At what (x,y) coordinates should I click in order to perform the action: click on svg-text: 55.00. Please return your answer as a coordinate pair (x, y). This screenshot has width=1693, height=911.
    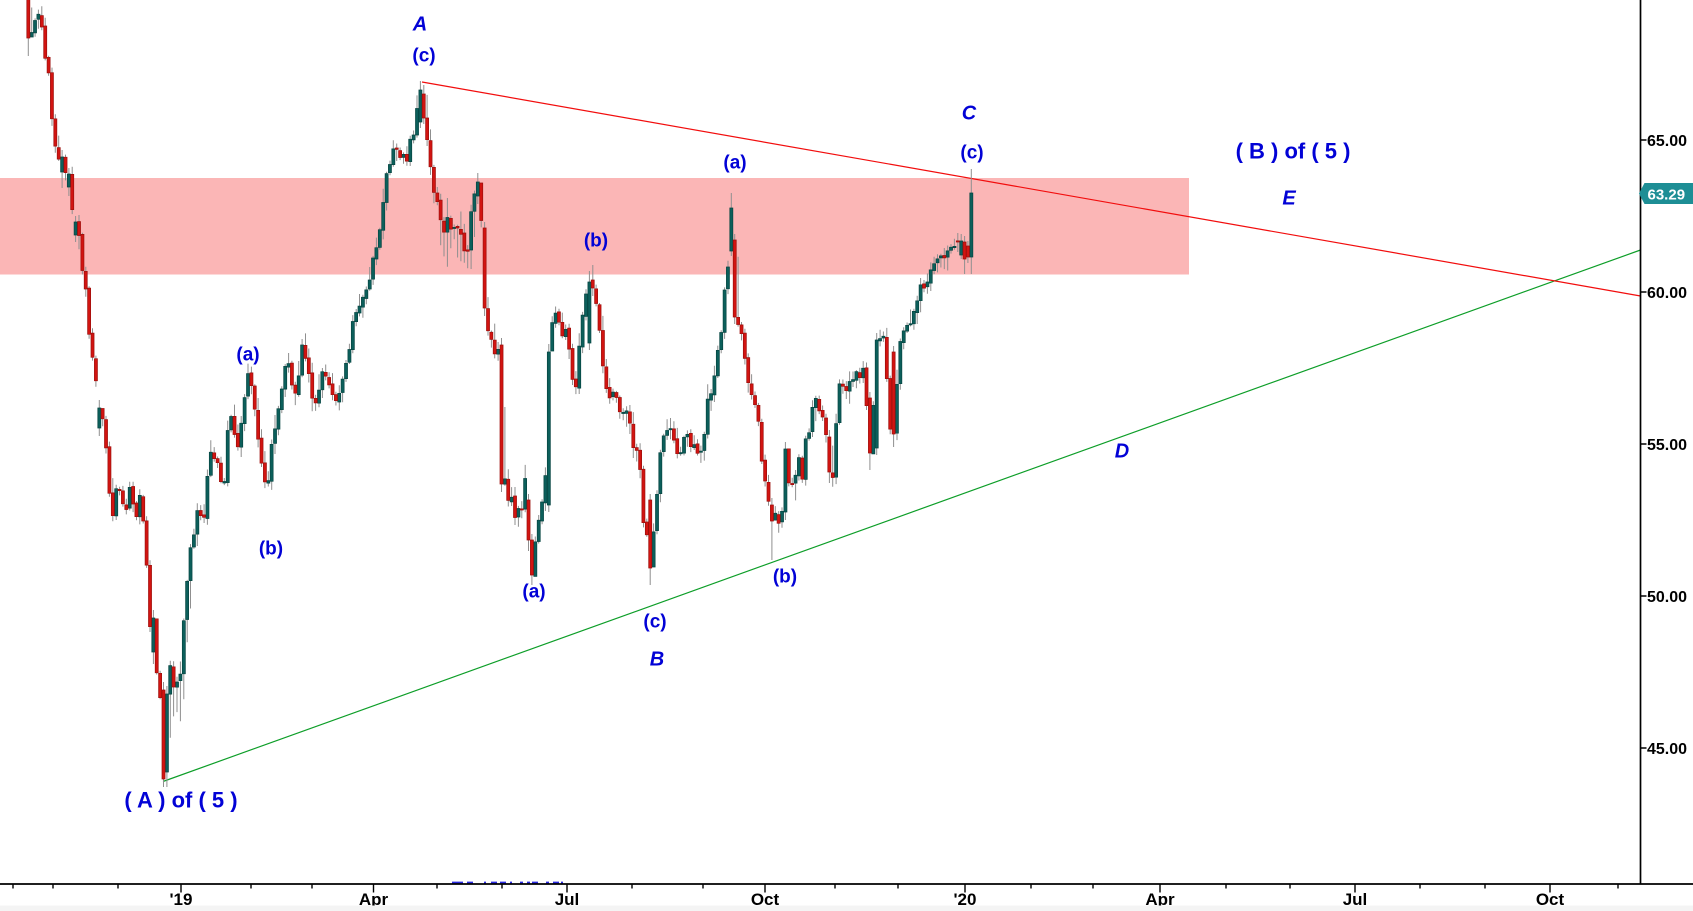
    Looking at the image, I should click on (1667, 445).